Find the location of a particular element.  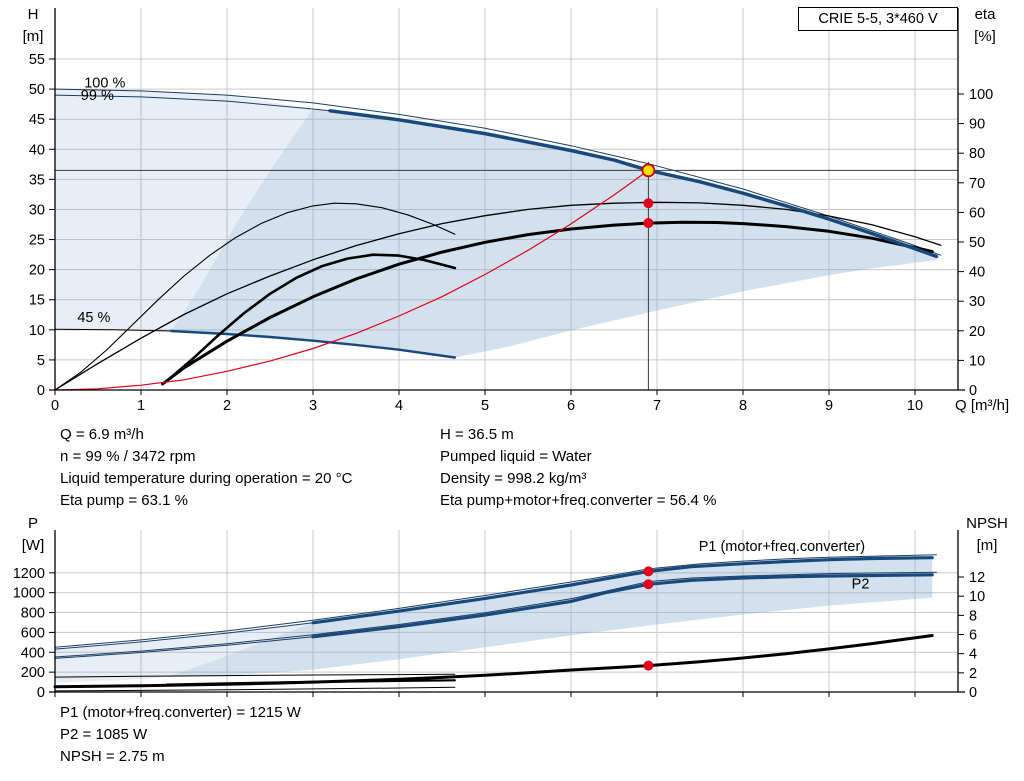

p-axis-letter: P is located at coordinates (32, 523).